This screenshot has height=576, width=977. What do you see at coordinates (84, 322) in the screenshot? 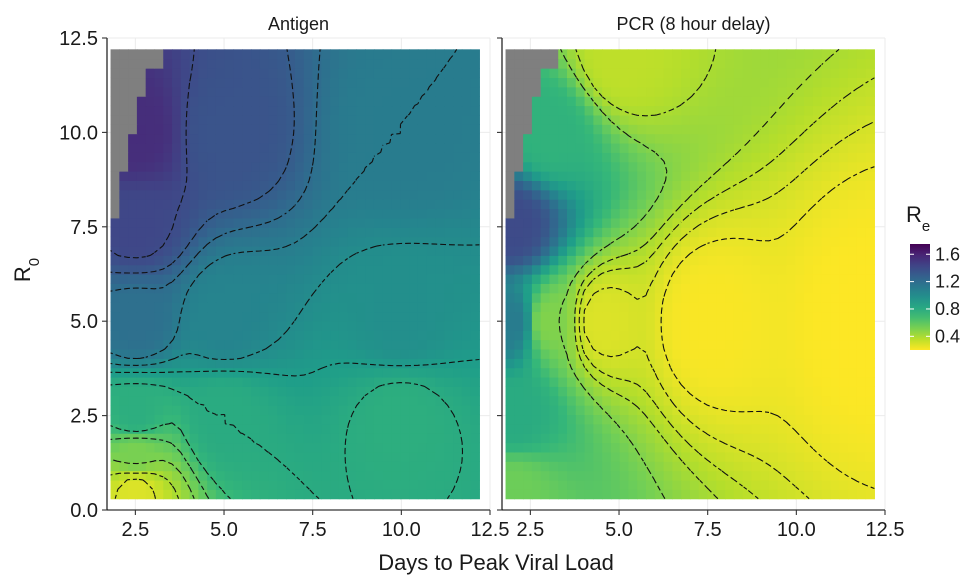
I see `y-tick-label: 5.0` at bounding box center [84, 322].